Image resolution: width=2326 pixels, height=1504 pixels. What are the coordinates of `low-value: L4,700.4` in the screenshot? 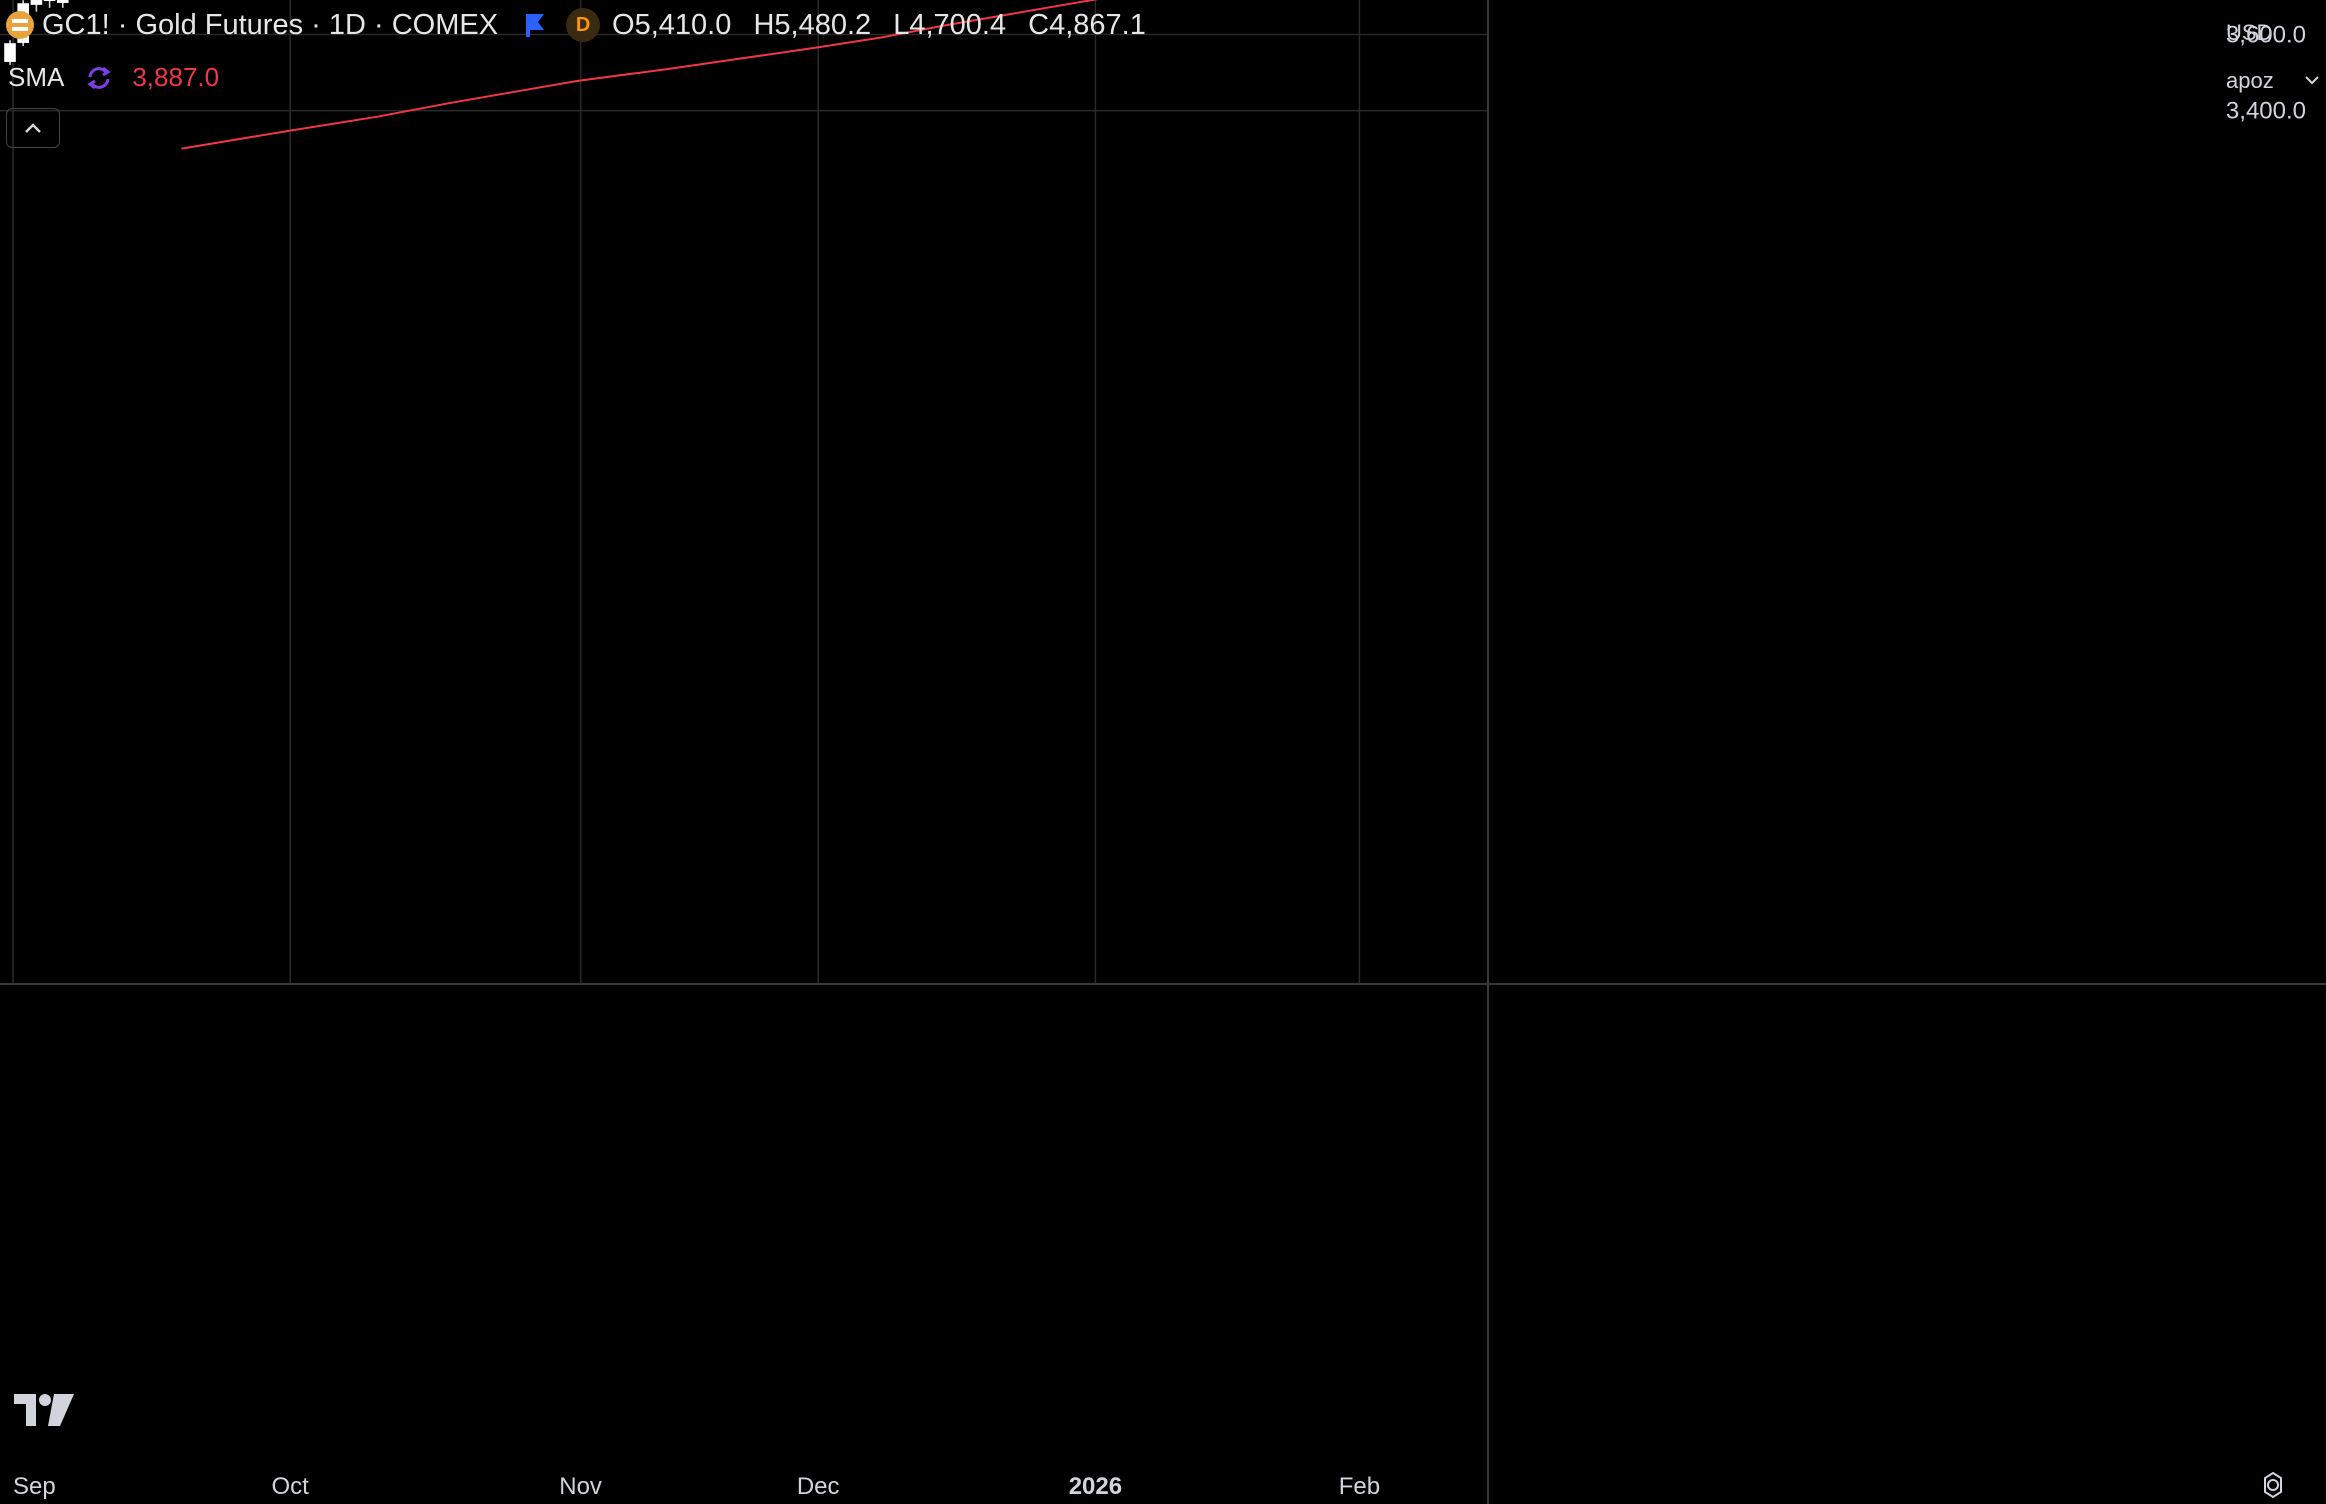 It's located at (950, 24).